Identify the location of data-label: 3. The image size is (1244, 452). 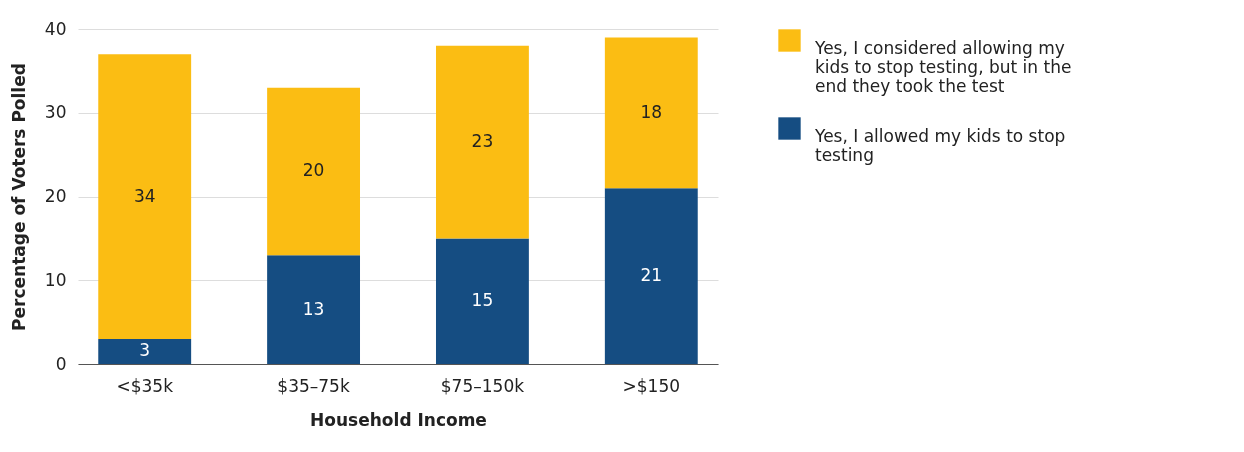
(145, 350).